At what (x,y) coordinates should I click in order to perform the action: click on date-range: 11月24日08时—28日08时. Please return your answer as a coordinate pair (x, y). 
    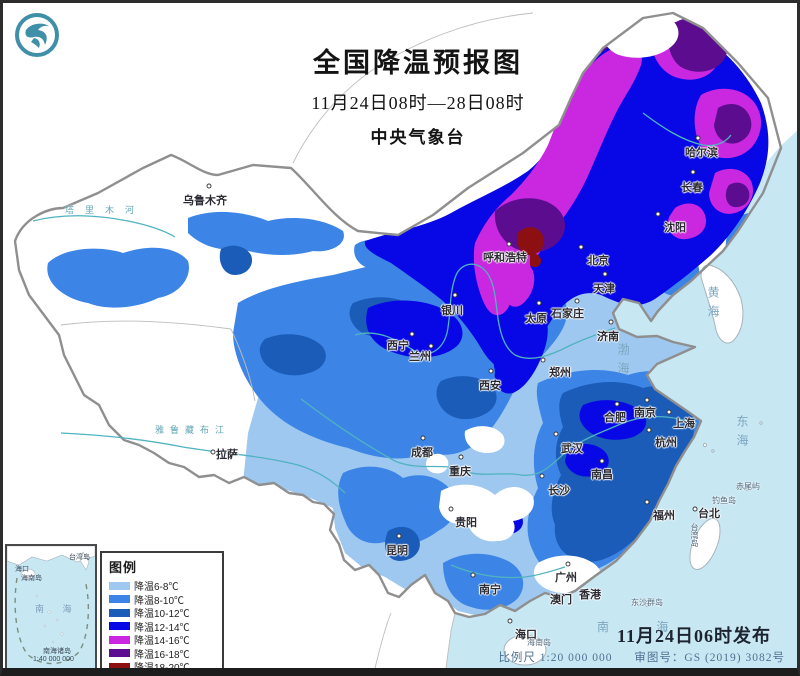
    Looking at the image, I should click on (418, 103).